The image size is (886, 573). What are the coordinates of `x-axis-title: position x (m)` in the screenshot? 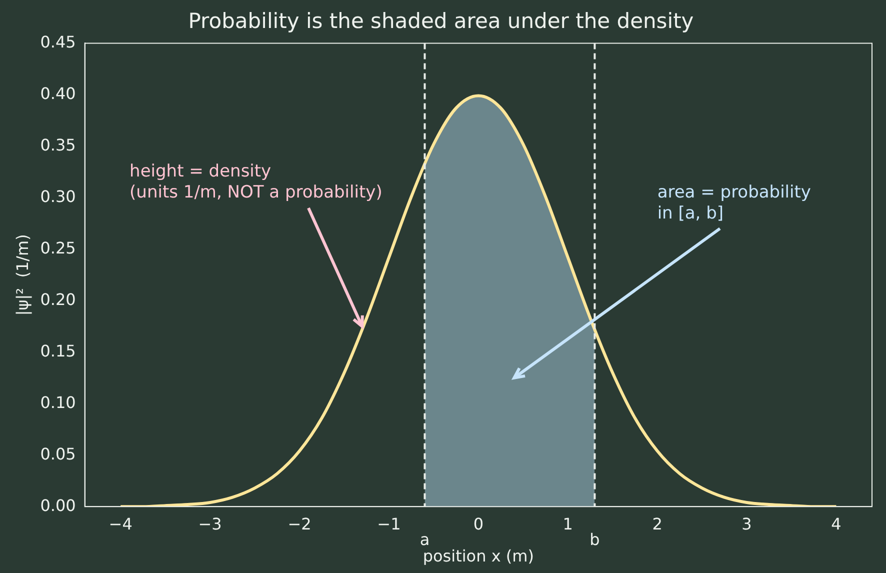 It's located at (478, 556).